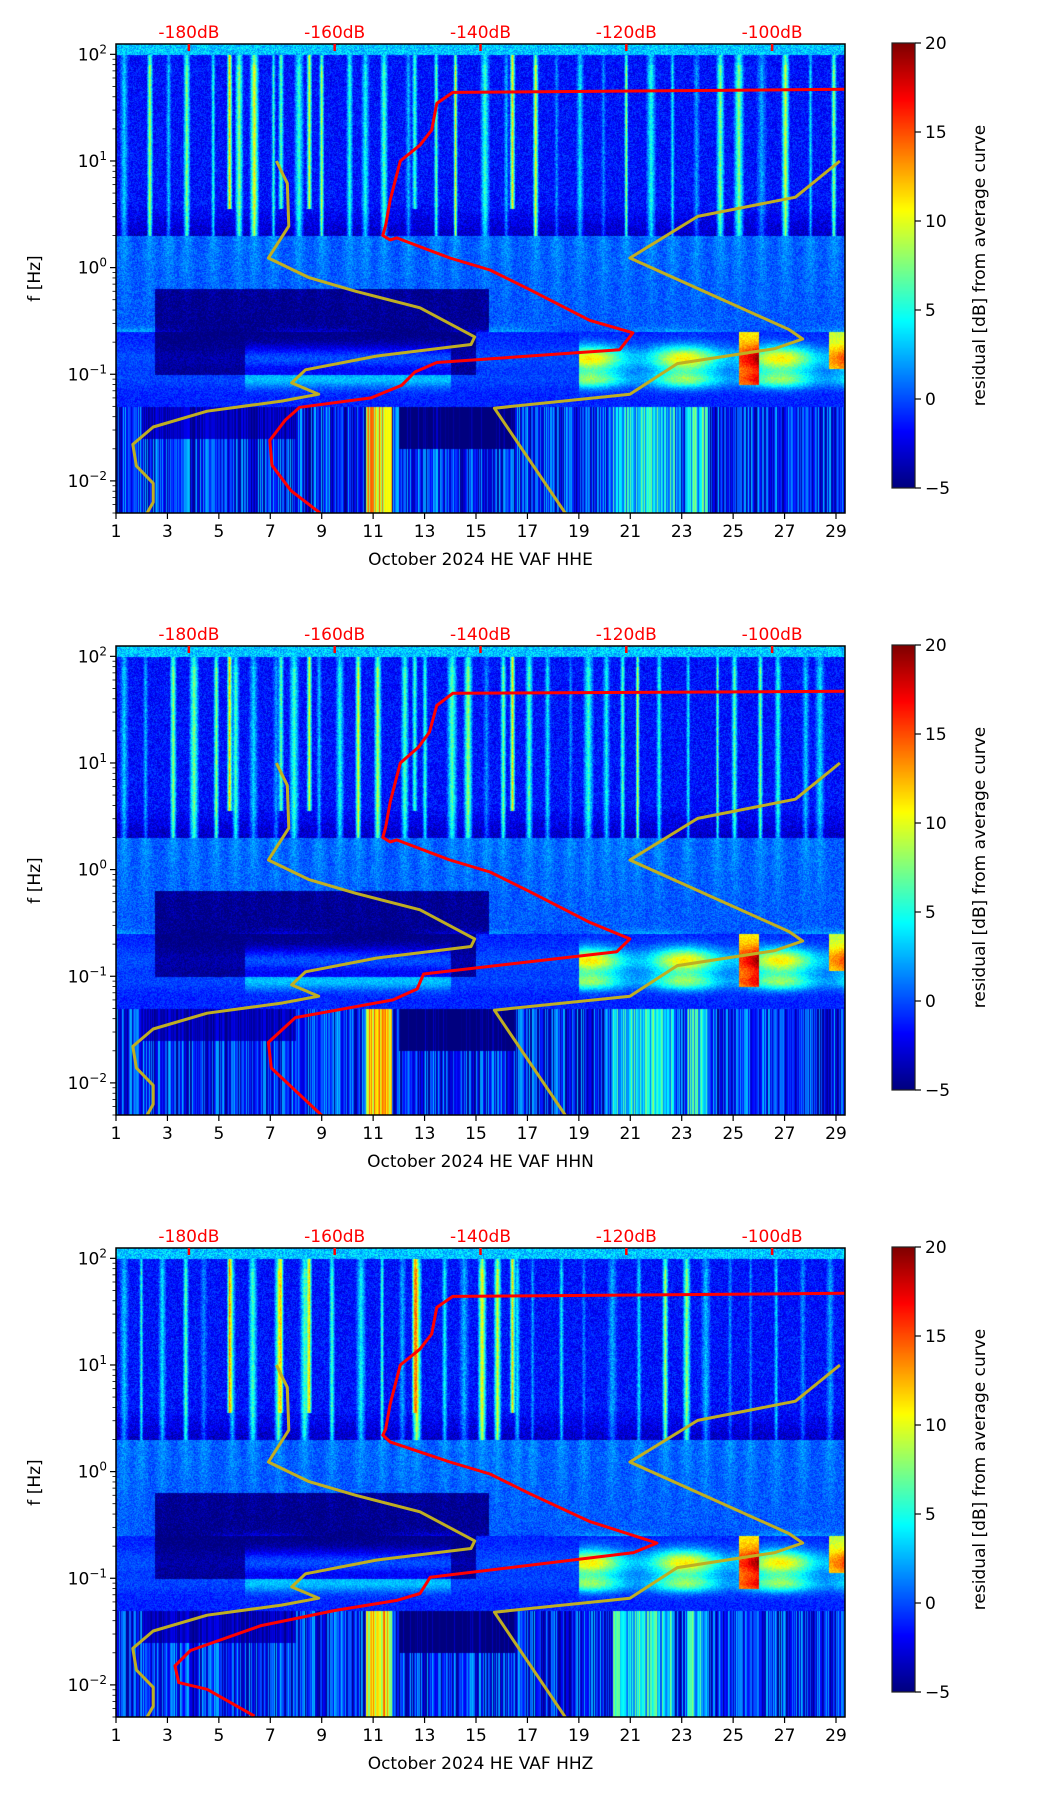  What do you see at coordinates (630, 1736) in the screenshot?
I see `x-tick-label: 21` at bounding box center [630, 1736].